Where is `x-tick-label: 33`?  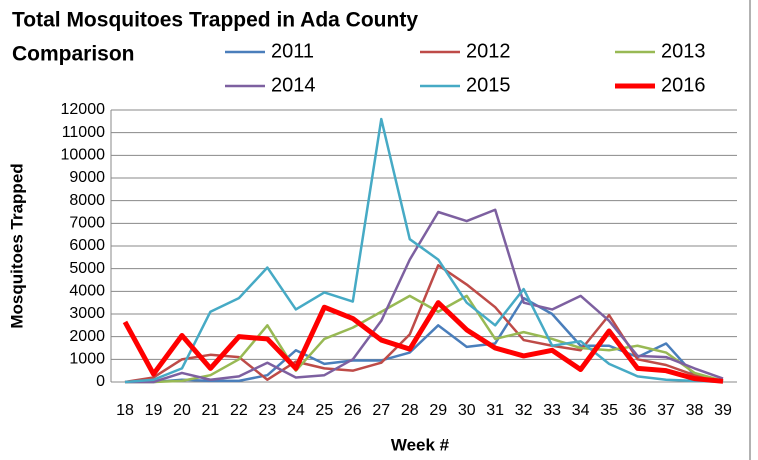
x-tick-label: 33 is located at coordinates (552, 410).